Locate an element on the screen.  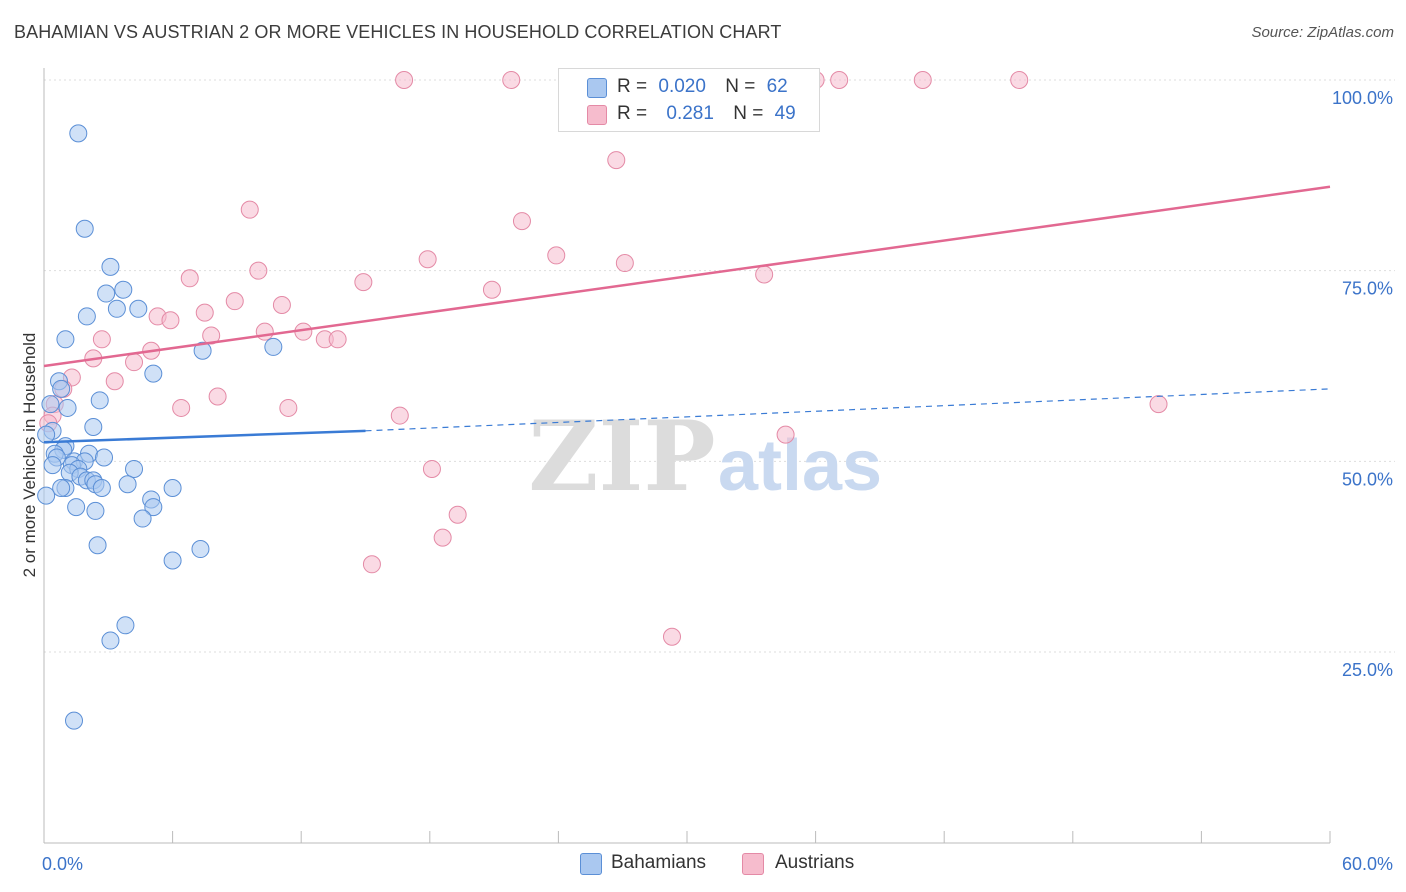
bottom-legend-swatch-austrians is located at coordinates (753, 864).